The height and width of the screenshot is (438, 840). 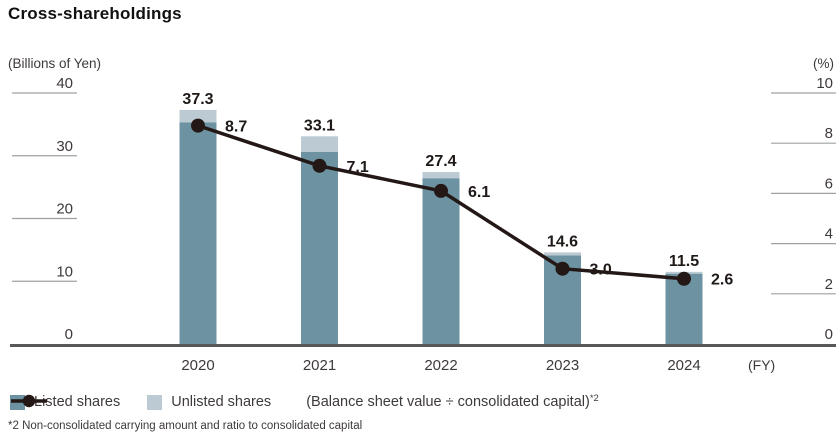 I want to click on legend-item-listed: Listed shares, so click(x=65, y=402).